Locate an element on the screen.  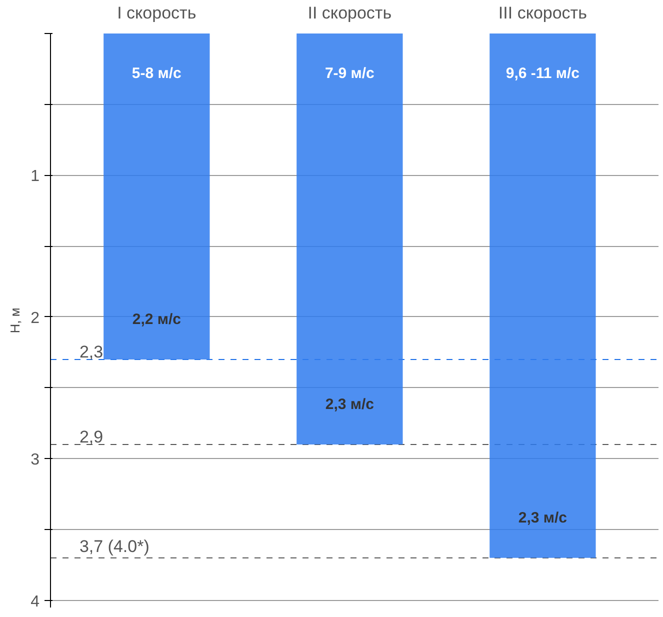
annotation: 7-9 м/с is located at coordinates (349, 73).